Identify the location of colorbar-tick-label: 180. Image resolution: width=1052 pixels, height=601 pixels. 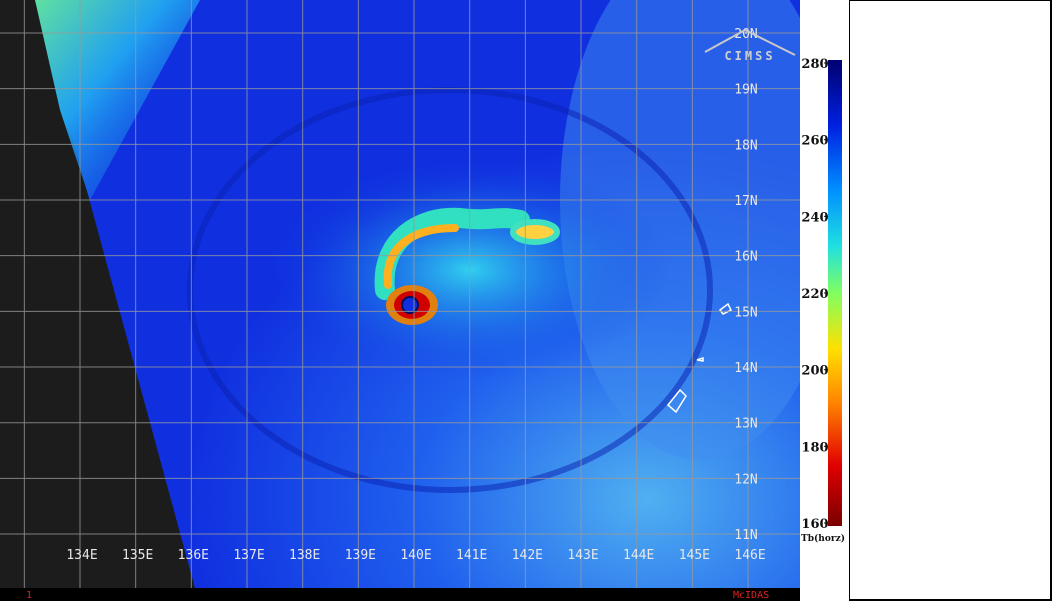
(814, 447).